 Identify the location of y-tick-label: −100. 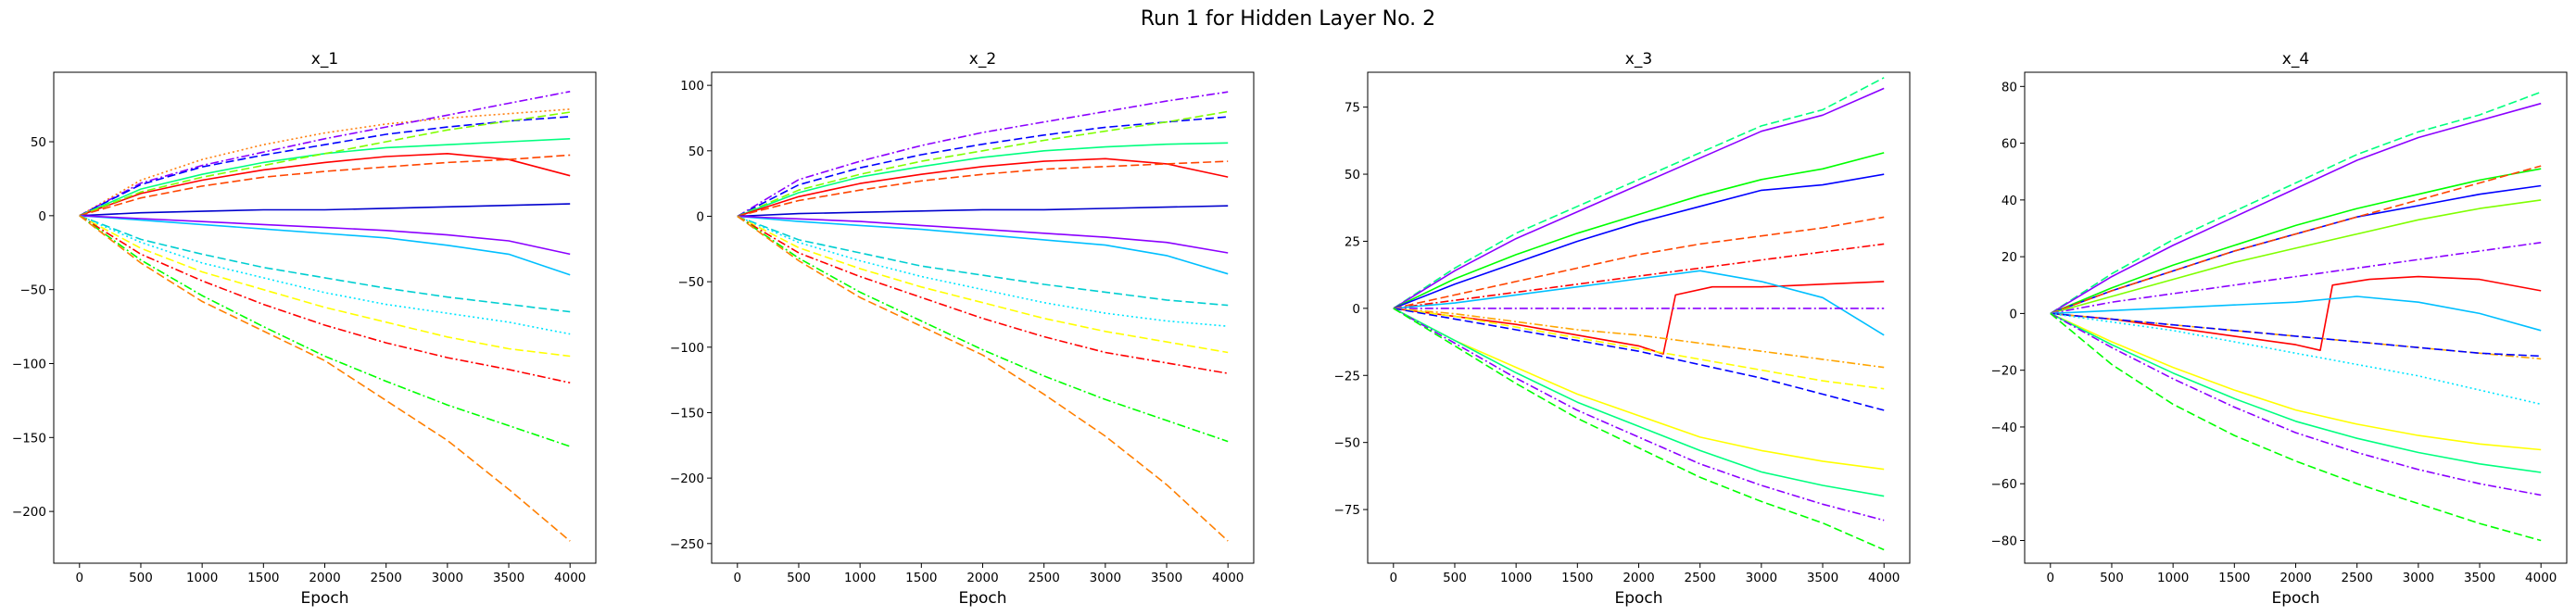
(687, 348).